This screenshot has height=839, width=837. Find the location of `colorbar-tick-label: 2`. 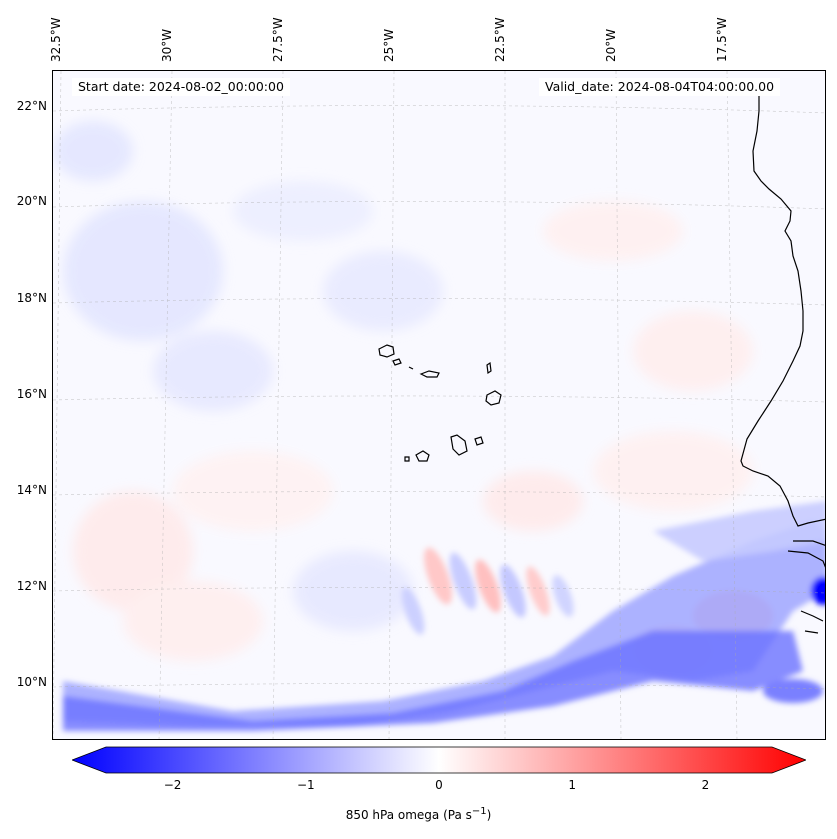

colorbar-tick-label: 2 is located at coordinates (705, 785).